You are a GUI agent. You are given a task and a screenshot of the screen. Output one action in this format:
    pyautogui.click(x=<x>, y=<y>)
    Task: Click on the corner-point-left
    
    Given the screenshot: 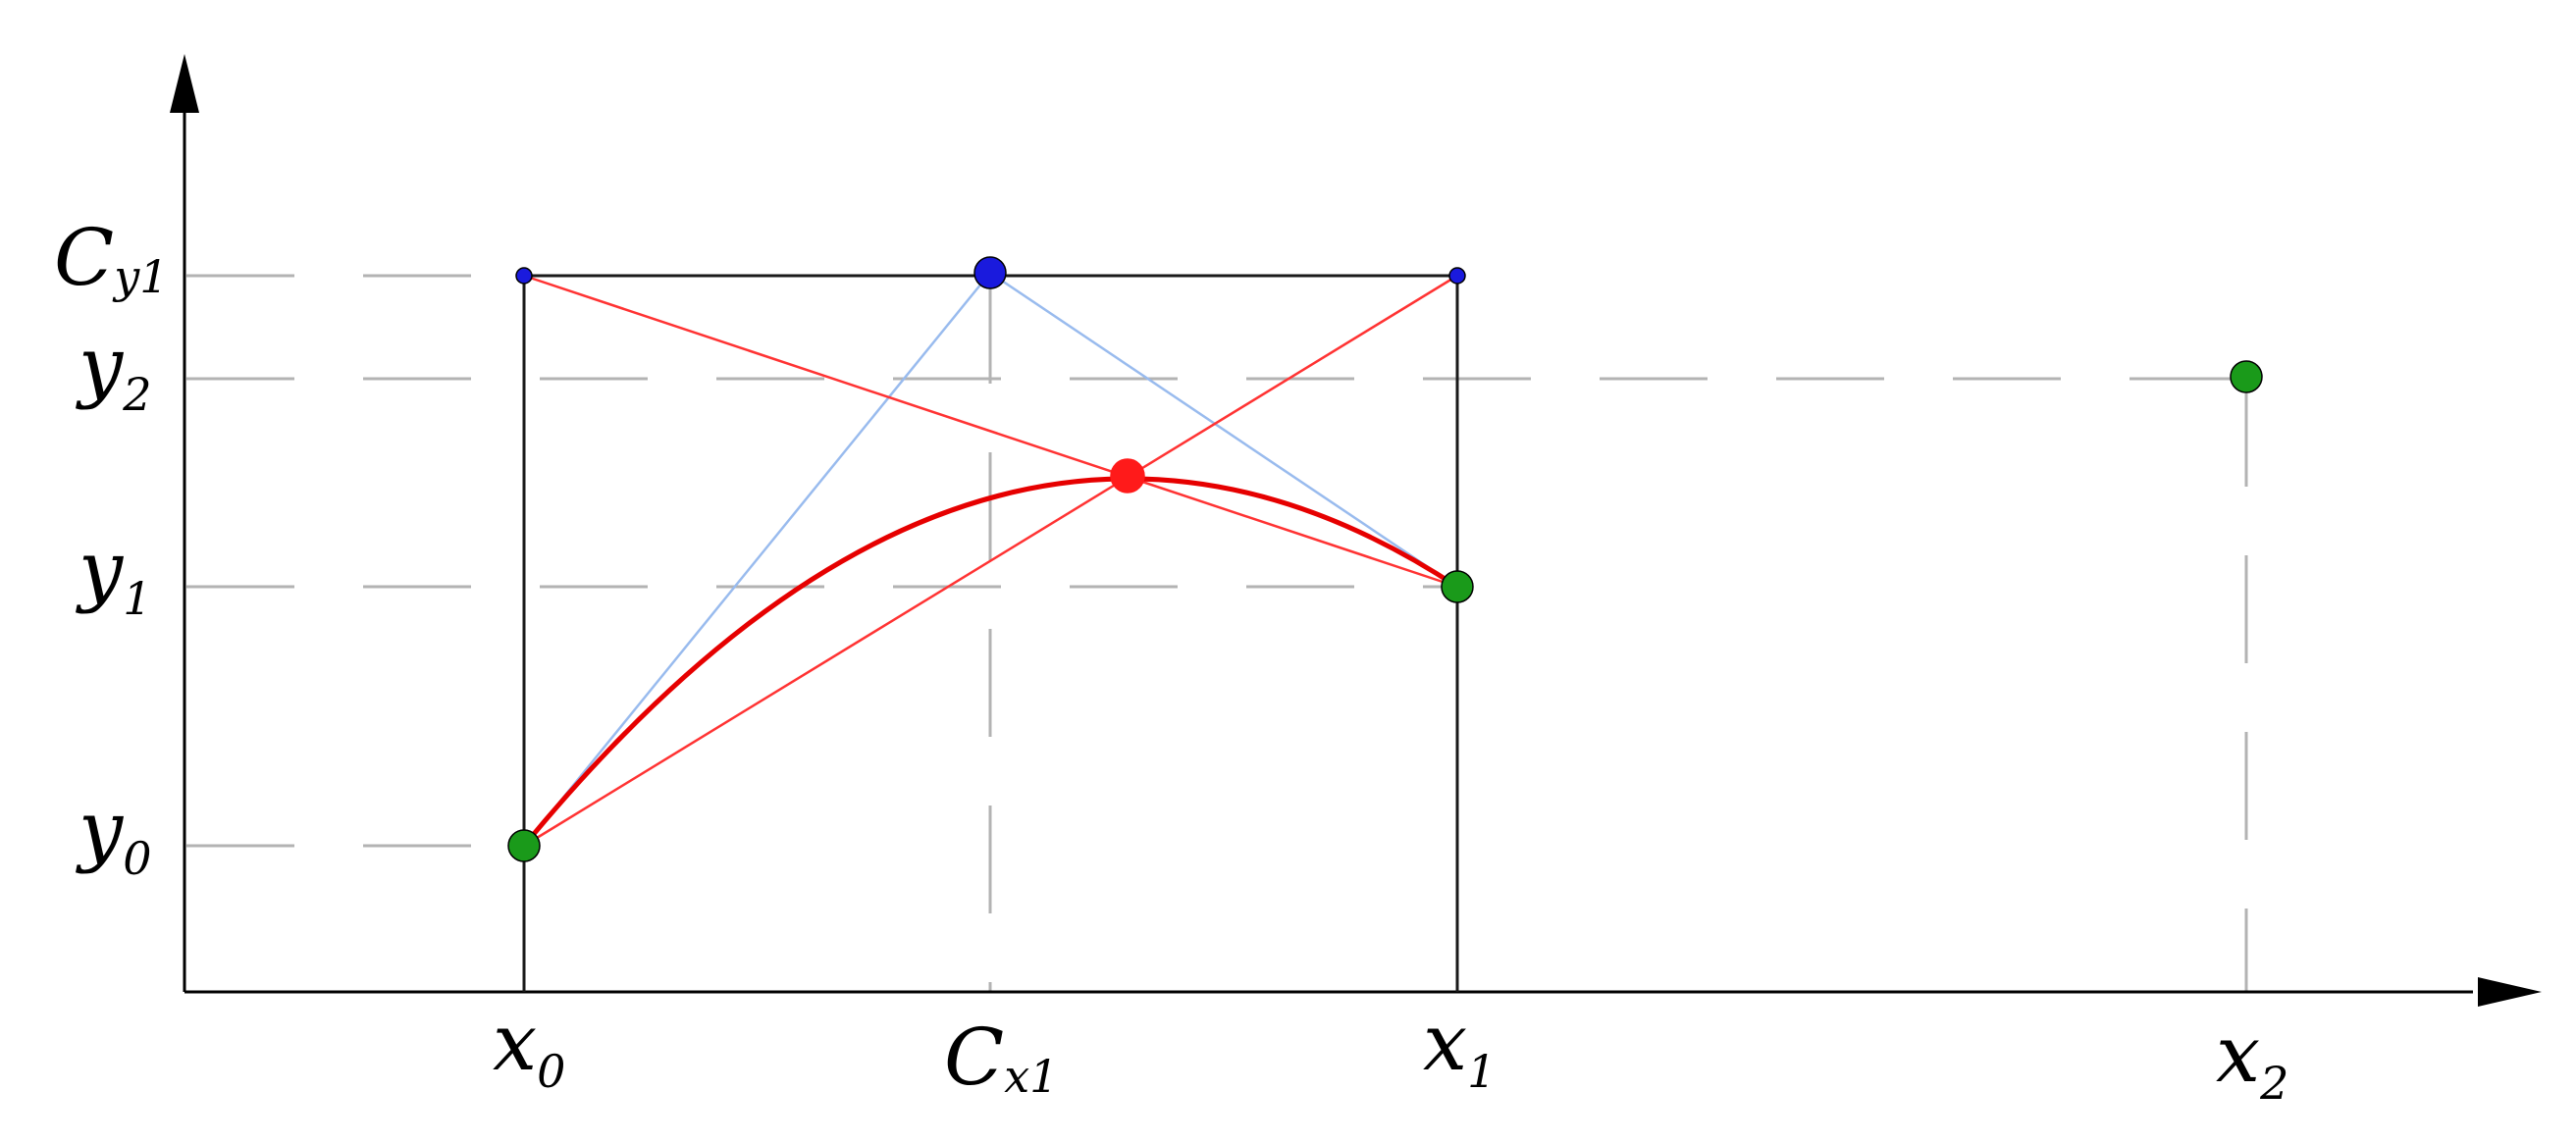 What is the action you would take?
    pyautogui.click(x=524, y=276)
    